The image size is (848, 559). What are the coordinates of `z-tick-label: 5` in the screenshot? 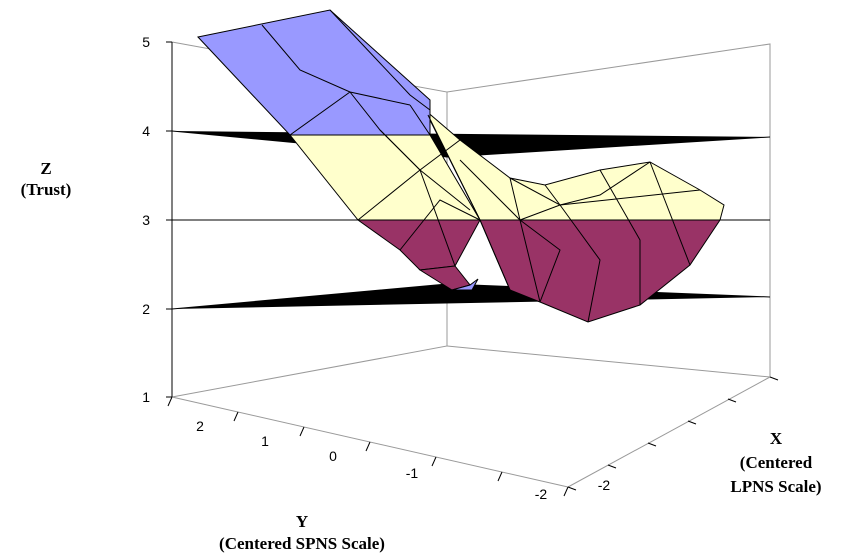 It's located at (146, 42).